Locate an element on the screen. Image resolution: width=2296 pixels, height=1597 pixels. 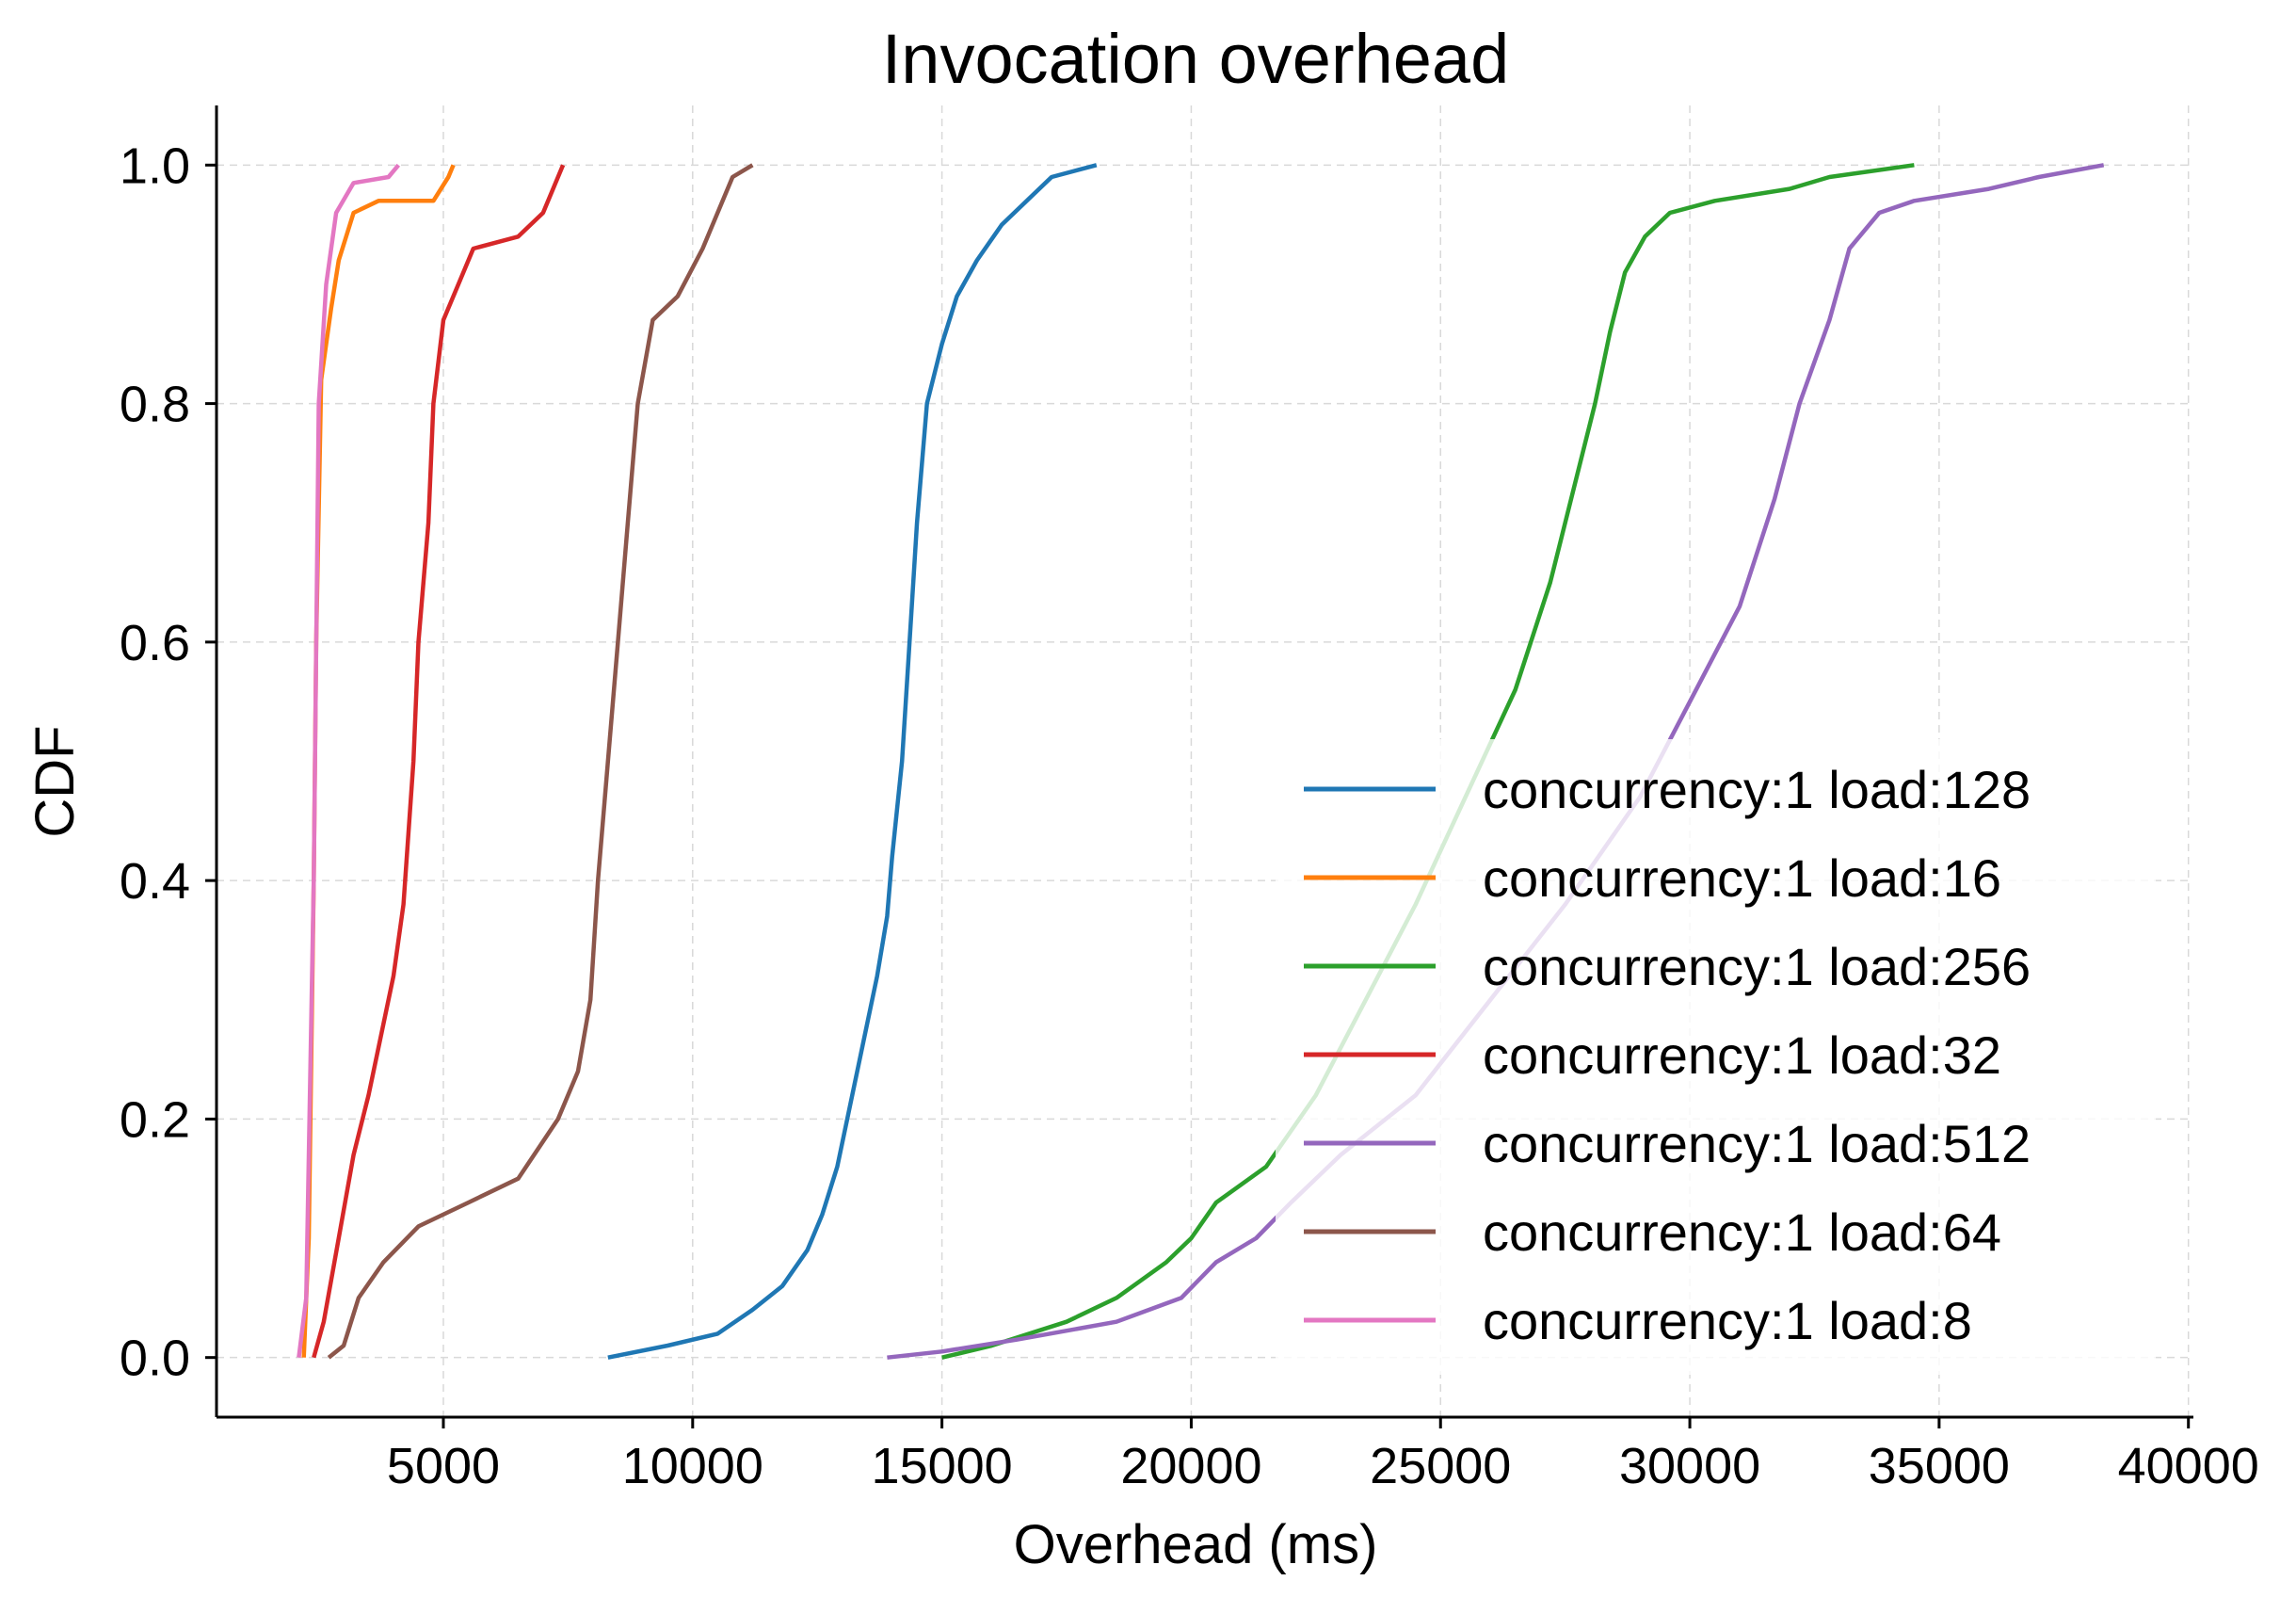
legend-label: concurrency:1 load:8 is located at coordinates (1728, 1320).